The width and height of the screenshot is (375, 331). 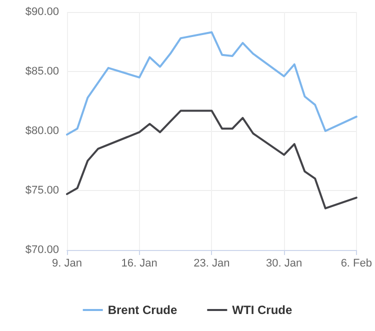 I want to click on x-tick-label: 6. Feb, so click(x=356, y=264).